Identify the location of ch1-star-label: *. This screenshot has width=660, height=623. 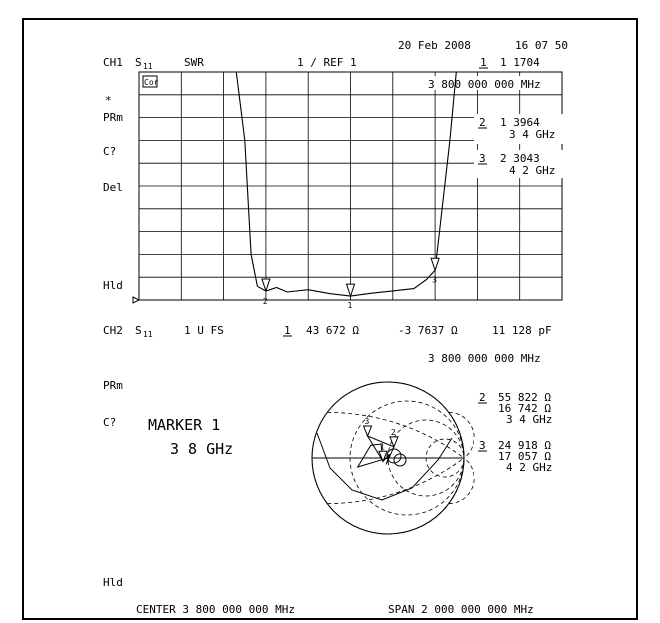
(108, 100).